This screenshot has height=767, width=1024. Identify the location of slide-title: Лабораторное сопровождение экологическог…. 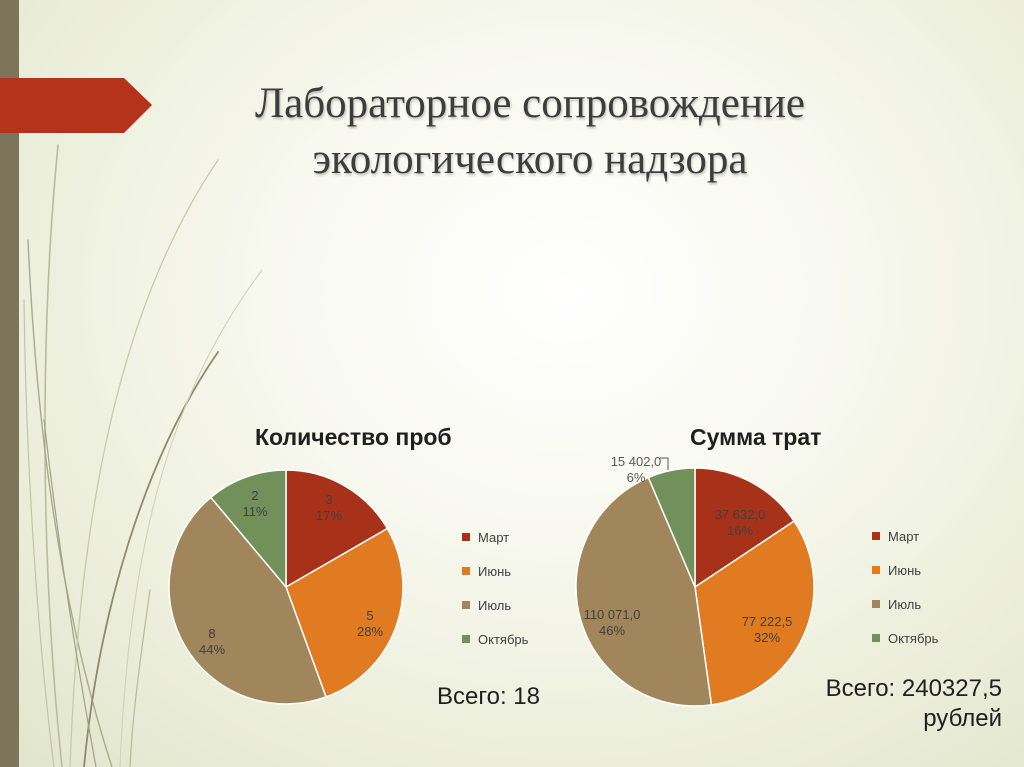
(530, 132).